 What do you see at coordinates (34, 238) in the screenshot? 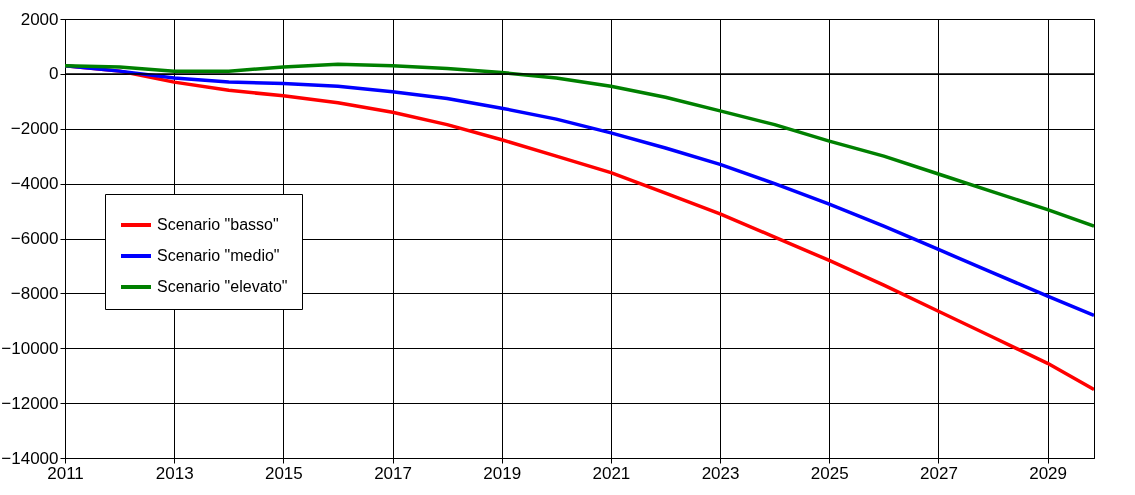
I see `y-tick-label: −6000` at bounding box center [34, 238].